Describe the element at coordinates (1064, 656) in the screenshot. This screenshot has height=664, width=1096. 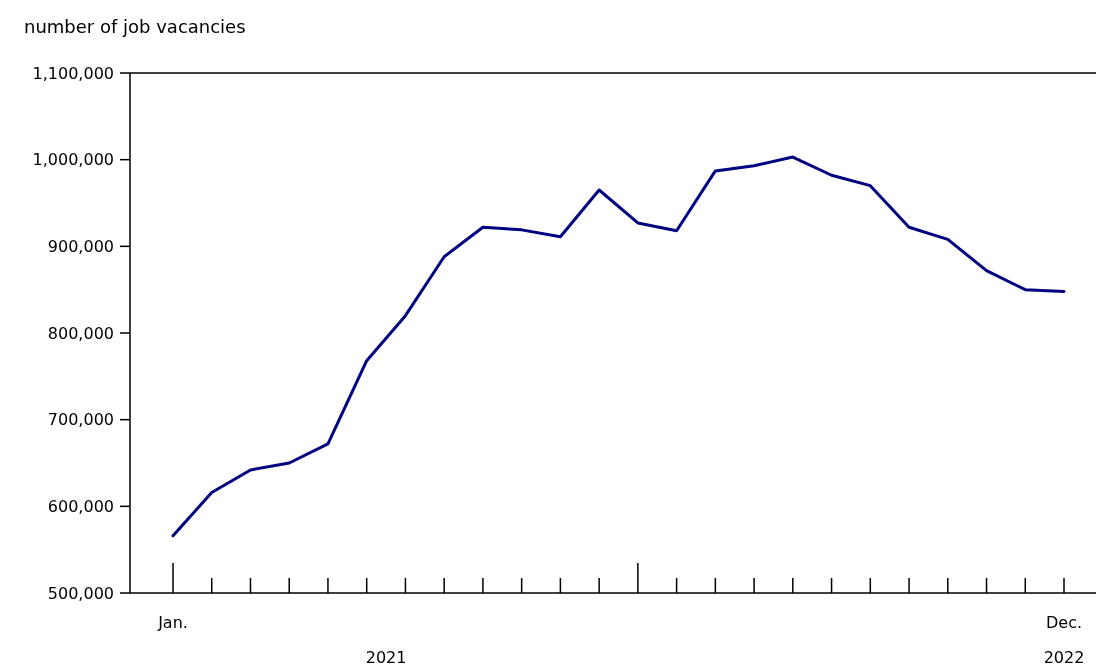
I see `text: 2022` at that location.